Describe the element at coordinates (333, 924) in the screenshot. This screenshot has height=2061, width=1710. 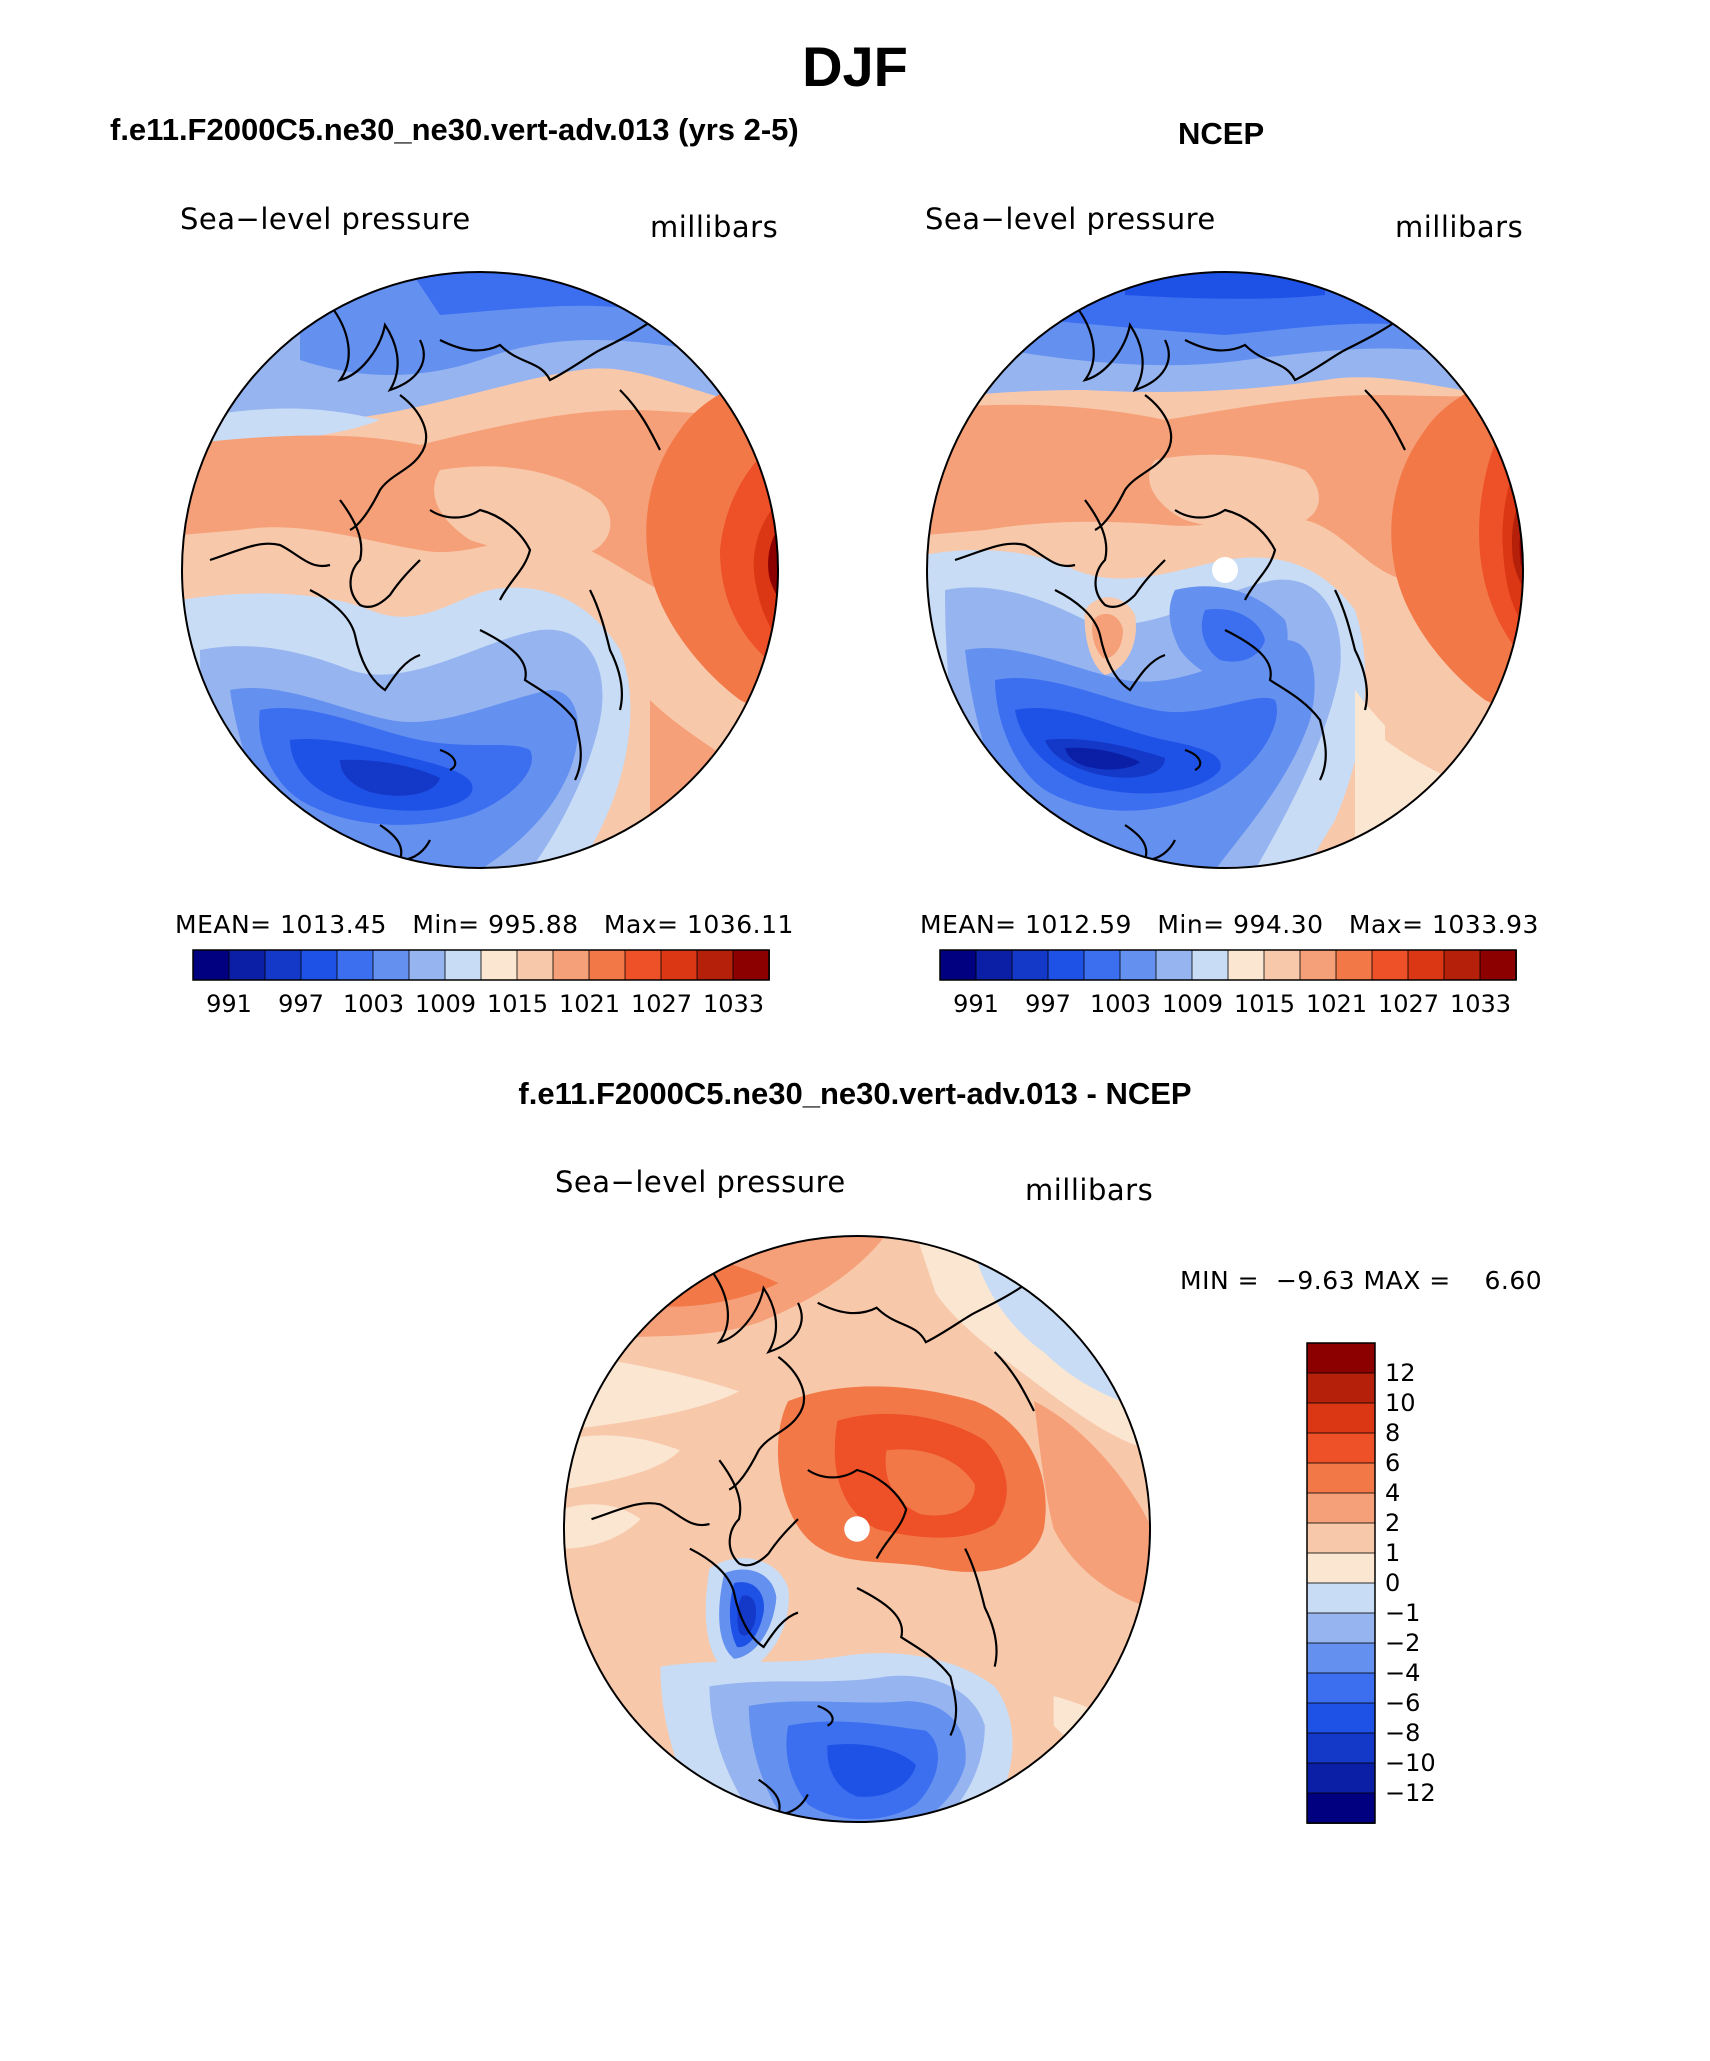
I see `panel-1-mean-value: 1013.45` at that location.